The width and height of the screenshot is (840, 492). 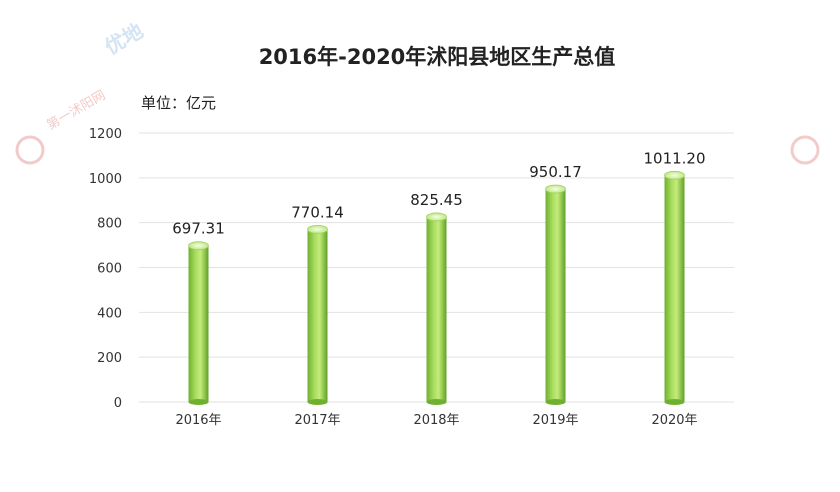 What do you see at coordinates (109, 358) in the screenshot?
I see `y-tick-label: 200` at bounding box center [109, 358].